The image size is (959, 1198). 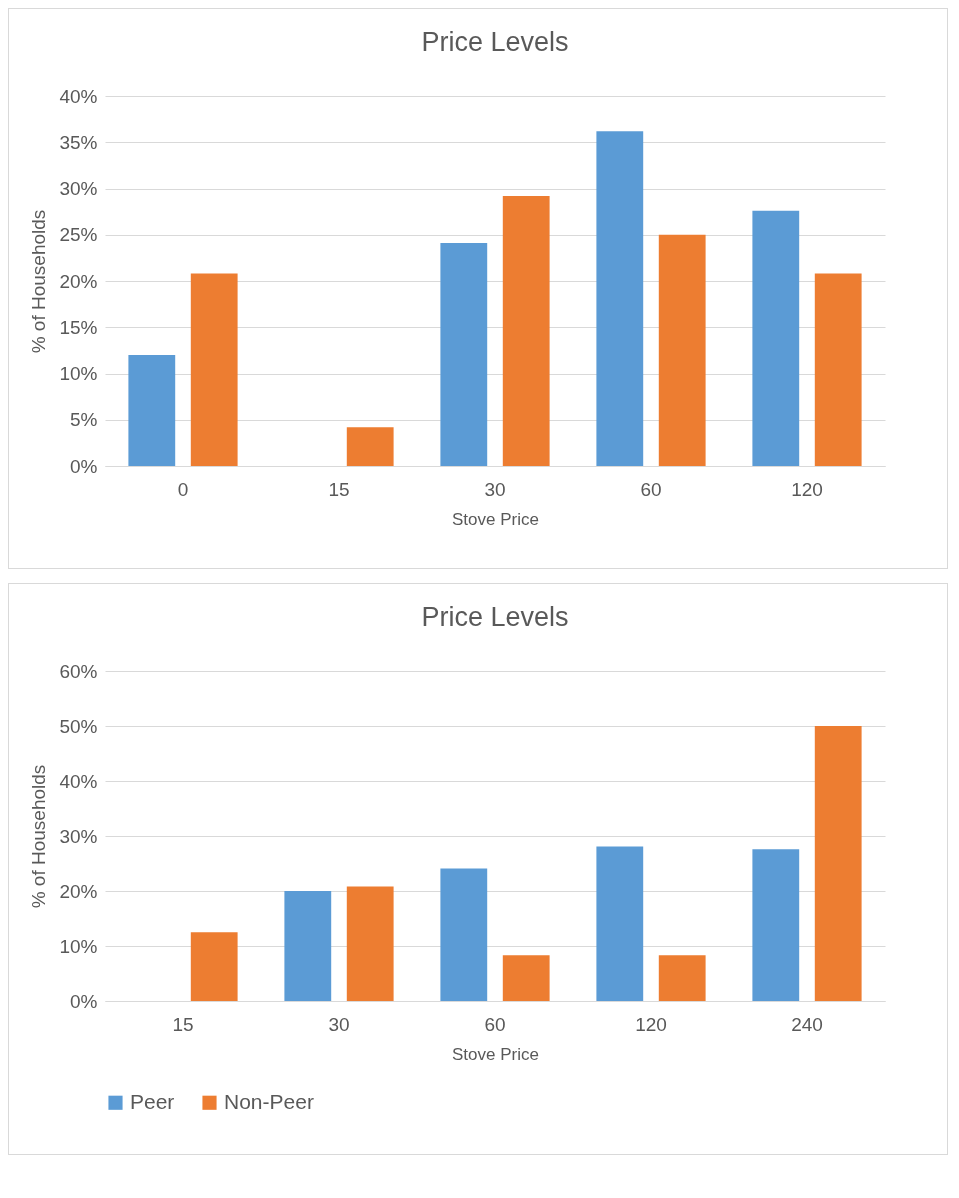 I want to click on legend-label: Peer, so click(x=152, y=1101).